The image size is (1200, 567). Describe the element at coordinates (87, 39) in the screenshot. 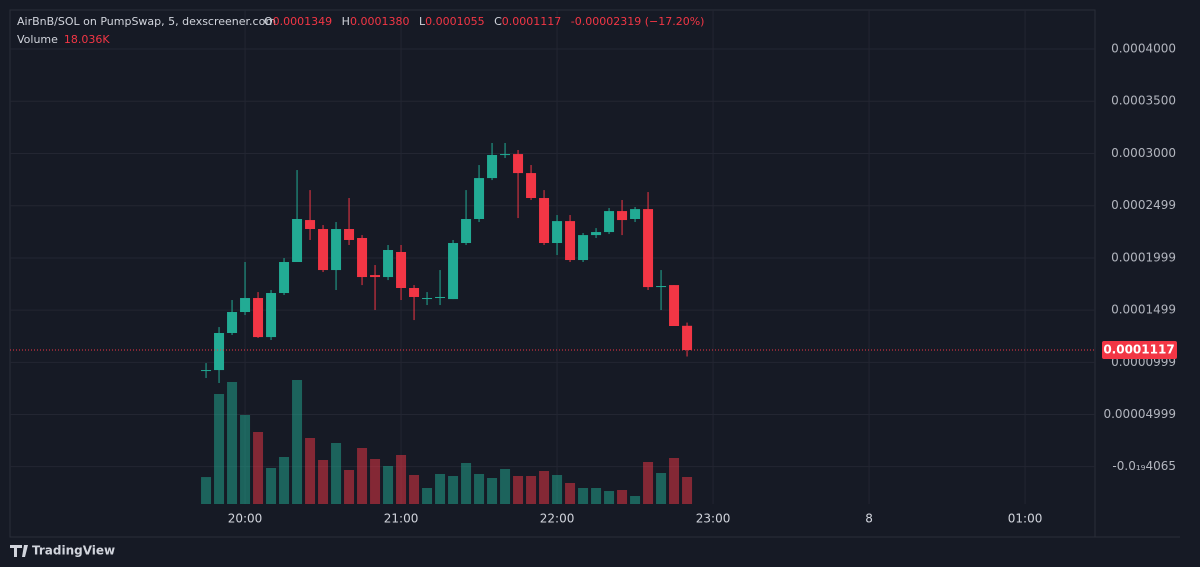

I see `volume-value: 18.036K` at that location.